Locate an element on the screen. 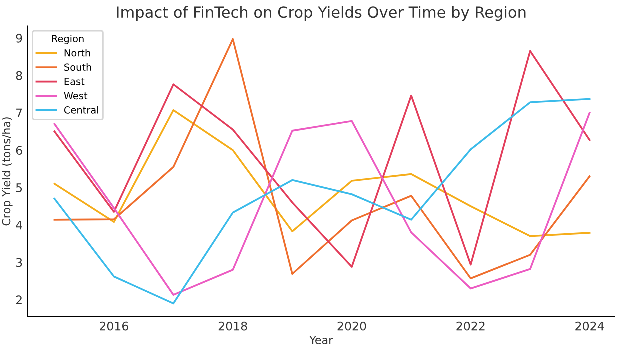 Image resolution: width=621 pixels, height=350 pixels. legend-label: South is located at coordinates (78, 68).